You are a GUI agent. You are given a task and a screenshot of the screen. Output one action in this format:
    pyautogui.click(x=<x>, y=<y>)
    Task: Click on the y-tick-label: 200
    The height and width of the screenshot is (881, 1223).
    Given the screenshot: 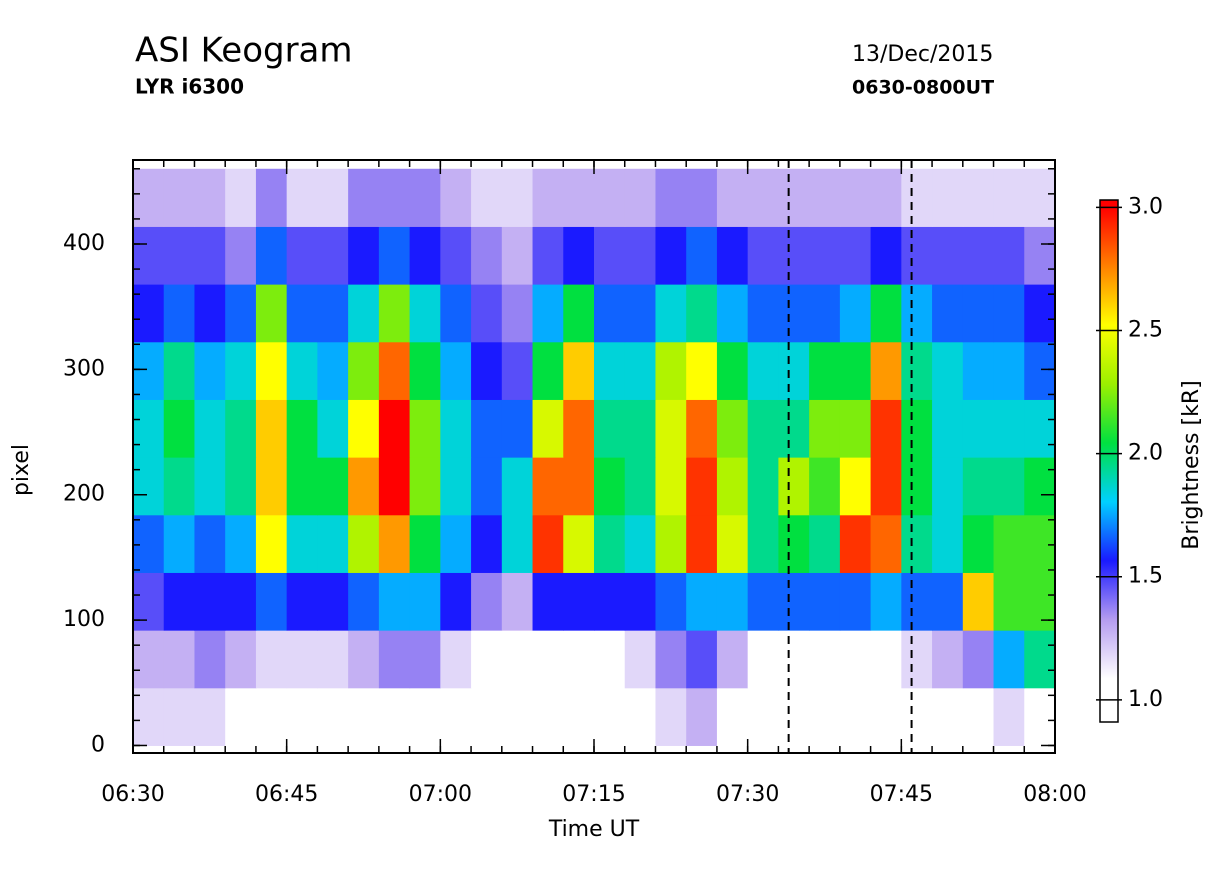 What is the action you would take?
    pyautogui.click(x=84, y=494)
    